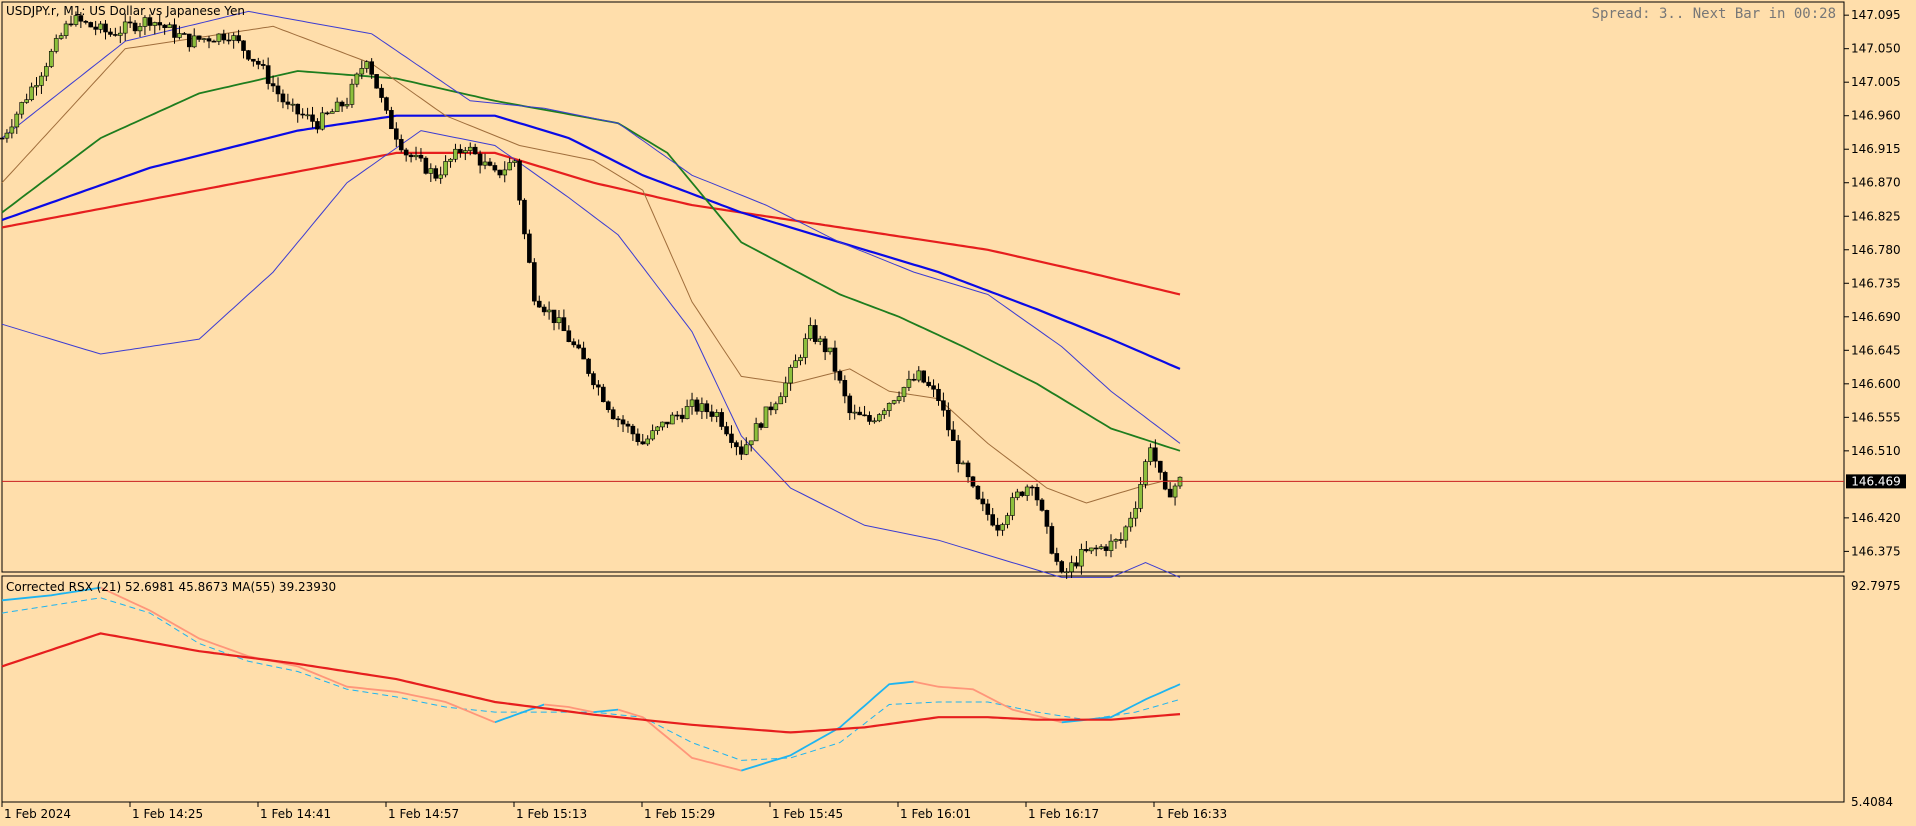 The height and width of the screenshot is (826, 1916). I want to click on current-price-label: 146.469, so click(1876, 481).